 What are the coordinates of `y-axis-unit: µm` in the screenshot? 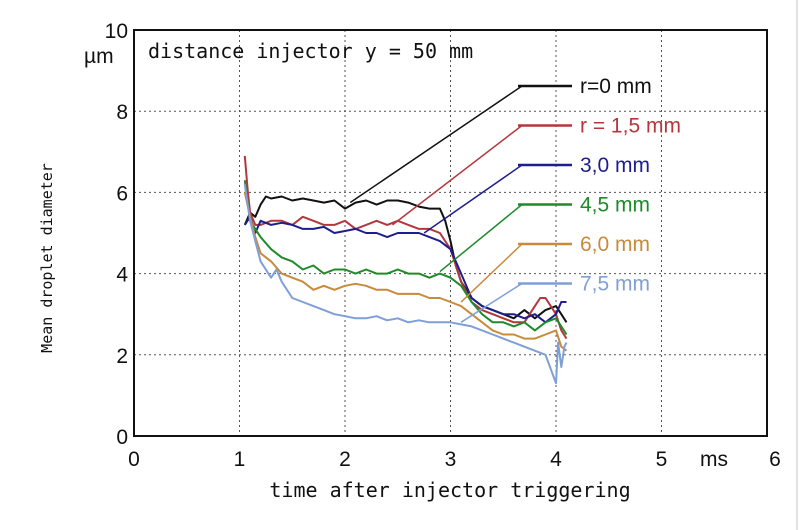 It's located at (99, 56).